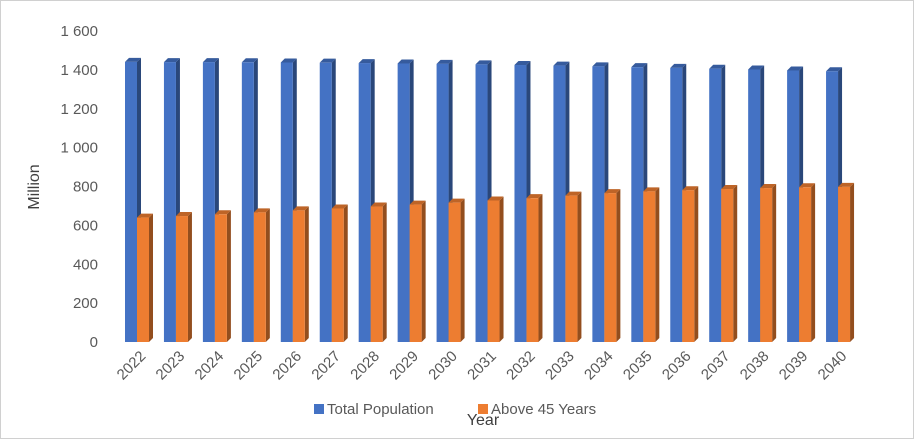  I want to click on x-tick-label: 2023, so click(171, 366).